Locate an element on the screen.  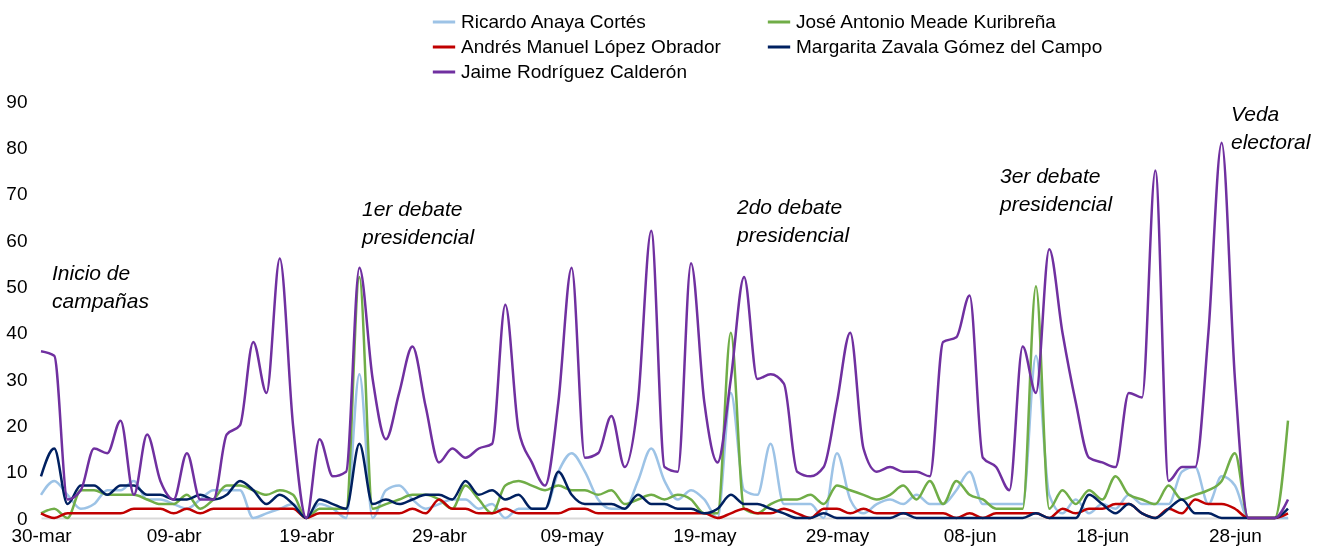
y-tick-label: 10 is located at coordinates (17, 472).